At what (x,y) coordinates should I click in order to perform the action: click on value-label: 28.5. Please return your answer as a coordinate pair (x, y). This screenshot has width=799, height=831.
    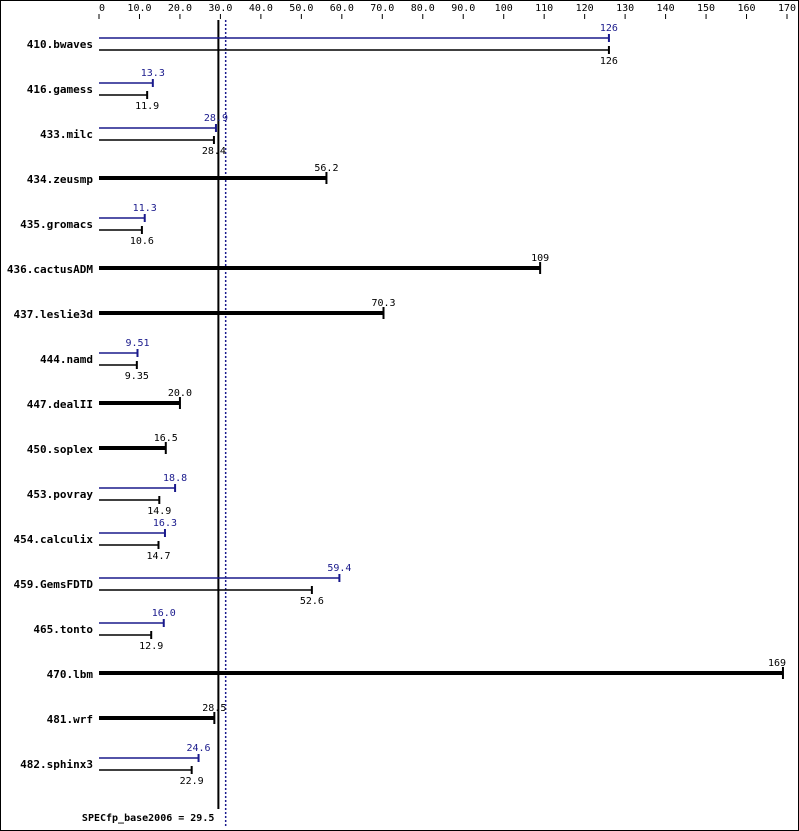
    Looking at the image, I should click on (214, 708).